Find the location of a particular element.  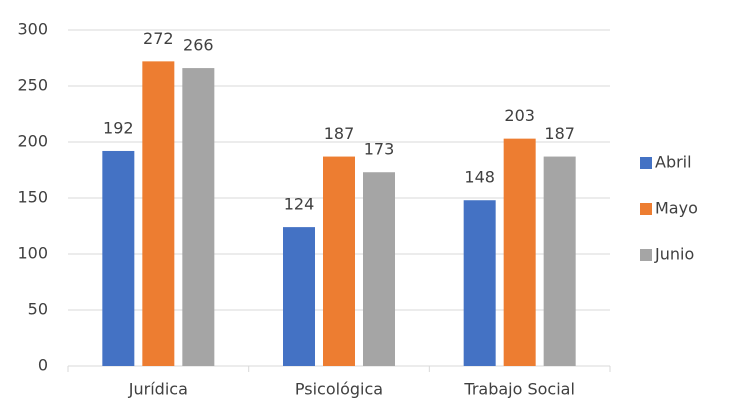

data-label: 266 is located at coordinates (198, 45).